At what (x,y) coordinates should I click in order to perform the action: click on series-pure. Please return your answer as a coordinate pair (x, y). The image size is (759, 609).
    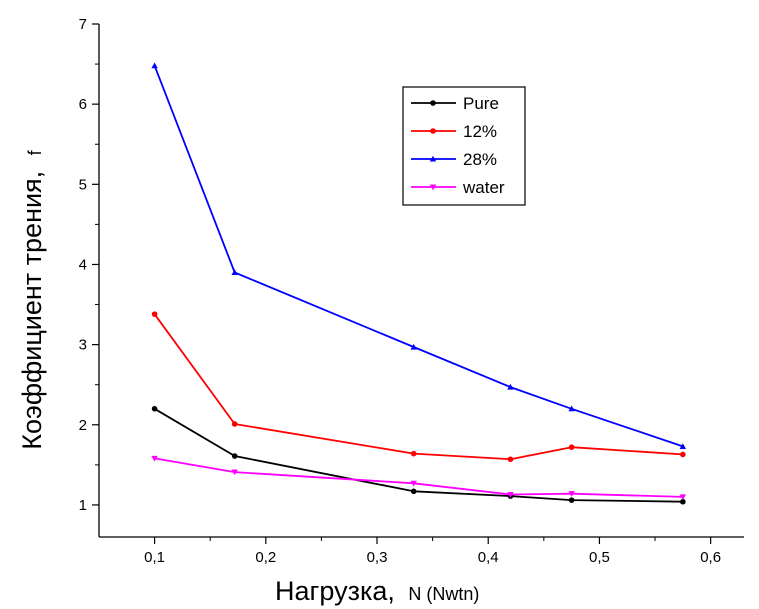
    Looking at the image, I should click on (418, 455).